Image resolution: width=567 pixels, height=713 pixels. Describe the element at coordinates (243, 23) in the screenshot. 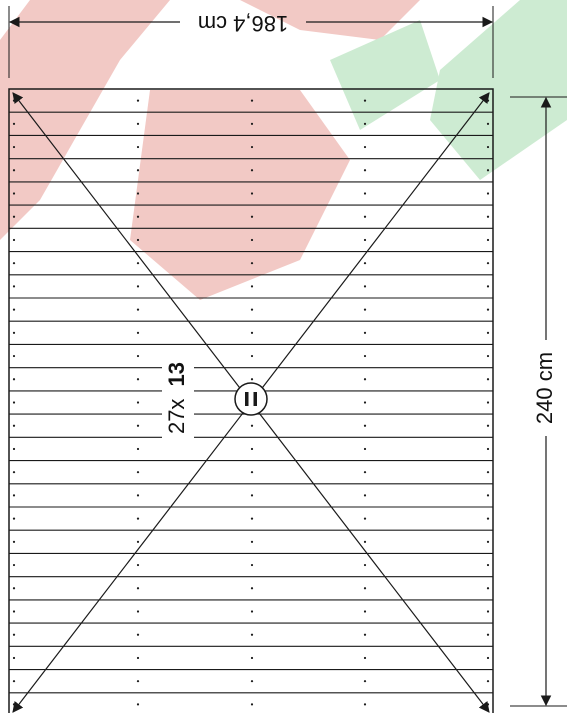

I see `width-label: 186,4 cm` at that location.